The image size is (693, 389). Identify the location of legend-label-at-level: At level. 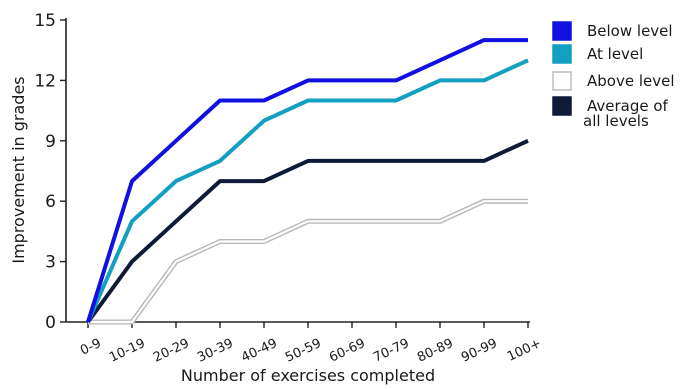
(615, 54).